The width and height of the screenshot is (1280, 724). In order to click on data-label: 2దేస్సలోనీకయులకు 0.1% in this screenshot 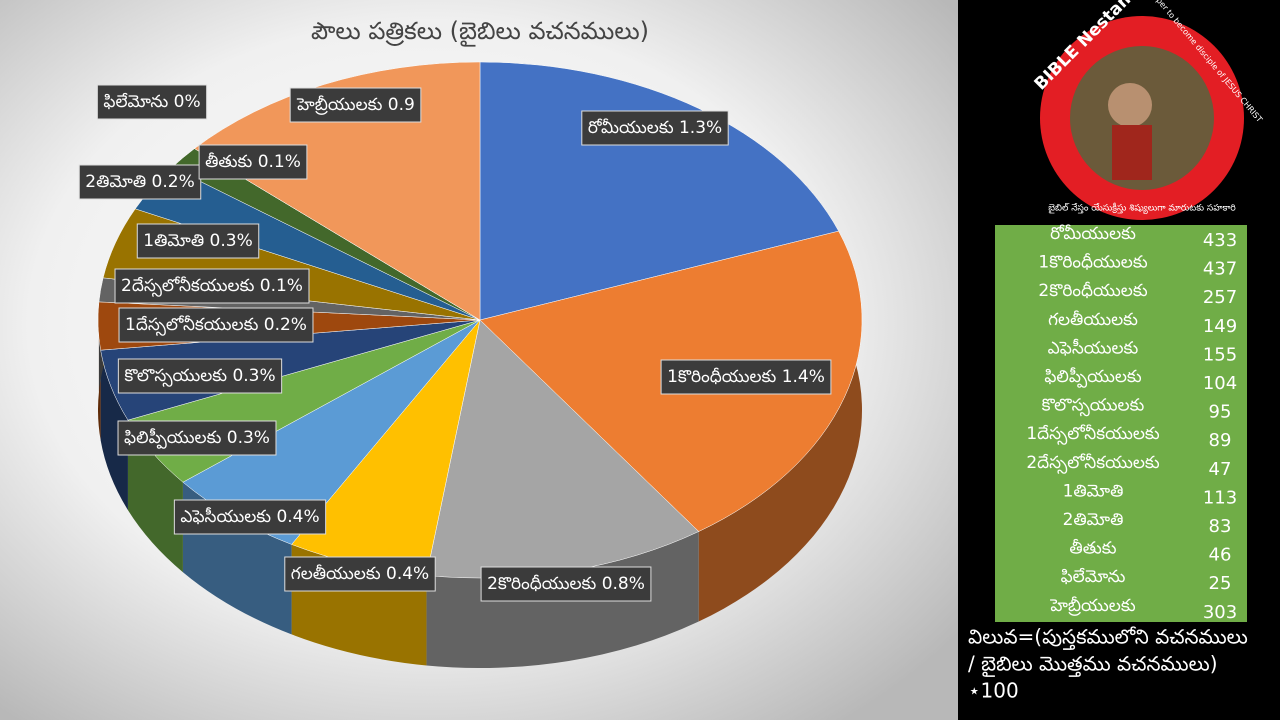, I will do `click(212, 286)`.